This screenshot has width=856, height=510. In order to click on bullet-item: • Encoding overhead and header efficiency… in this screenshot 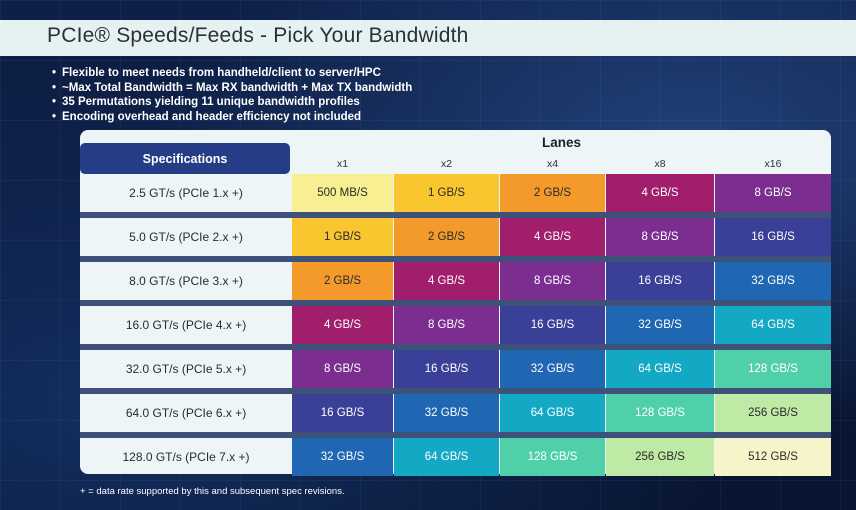, I will do `click(207, 116)`.